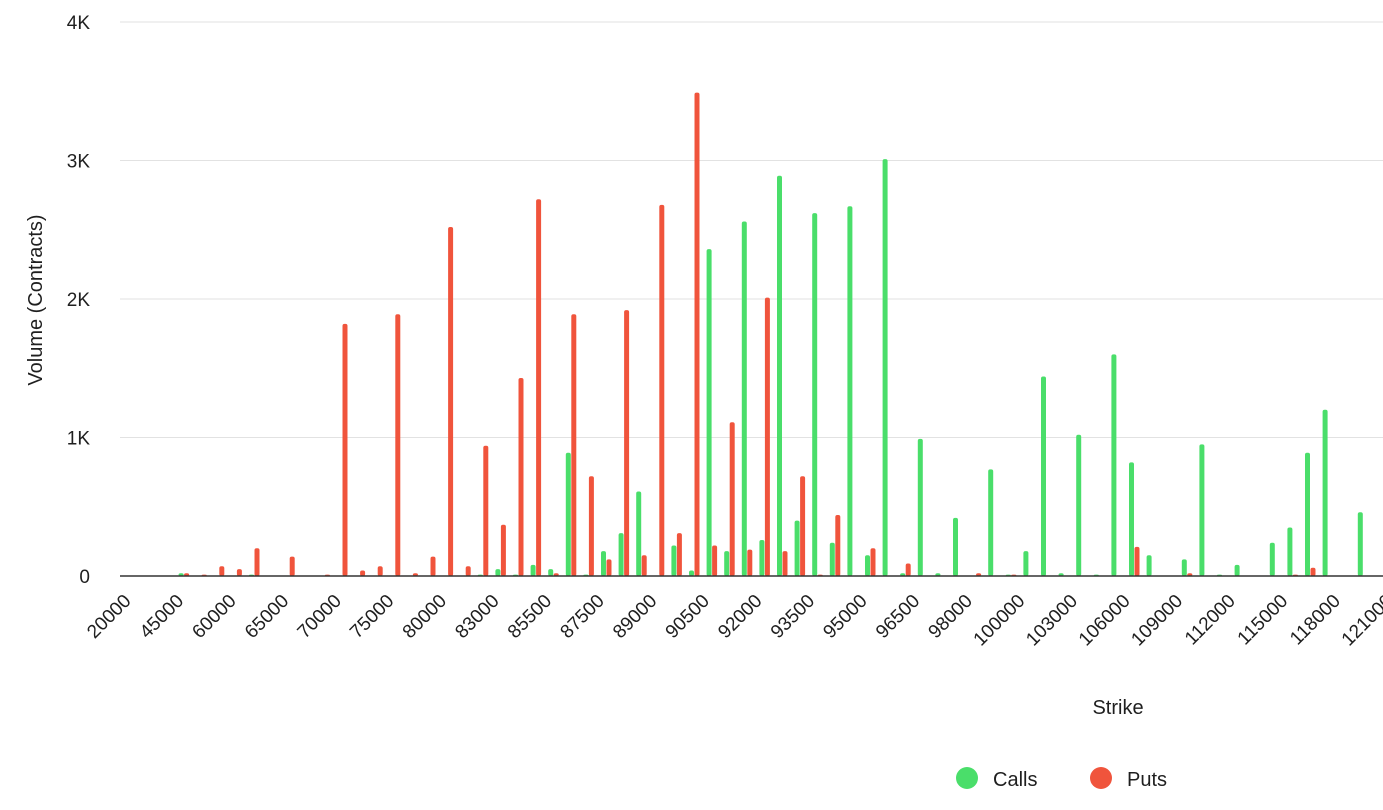 This screenshot has width=1383, height=810. I want to click on y-tick-label: 4K, so click(79, 23).